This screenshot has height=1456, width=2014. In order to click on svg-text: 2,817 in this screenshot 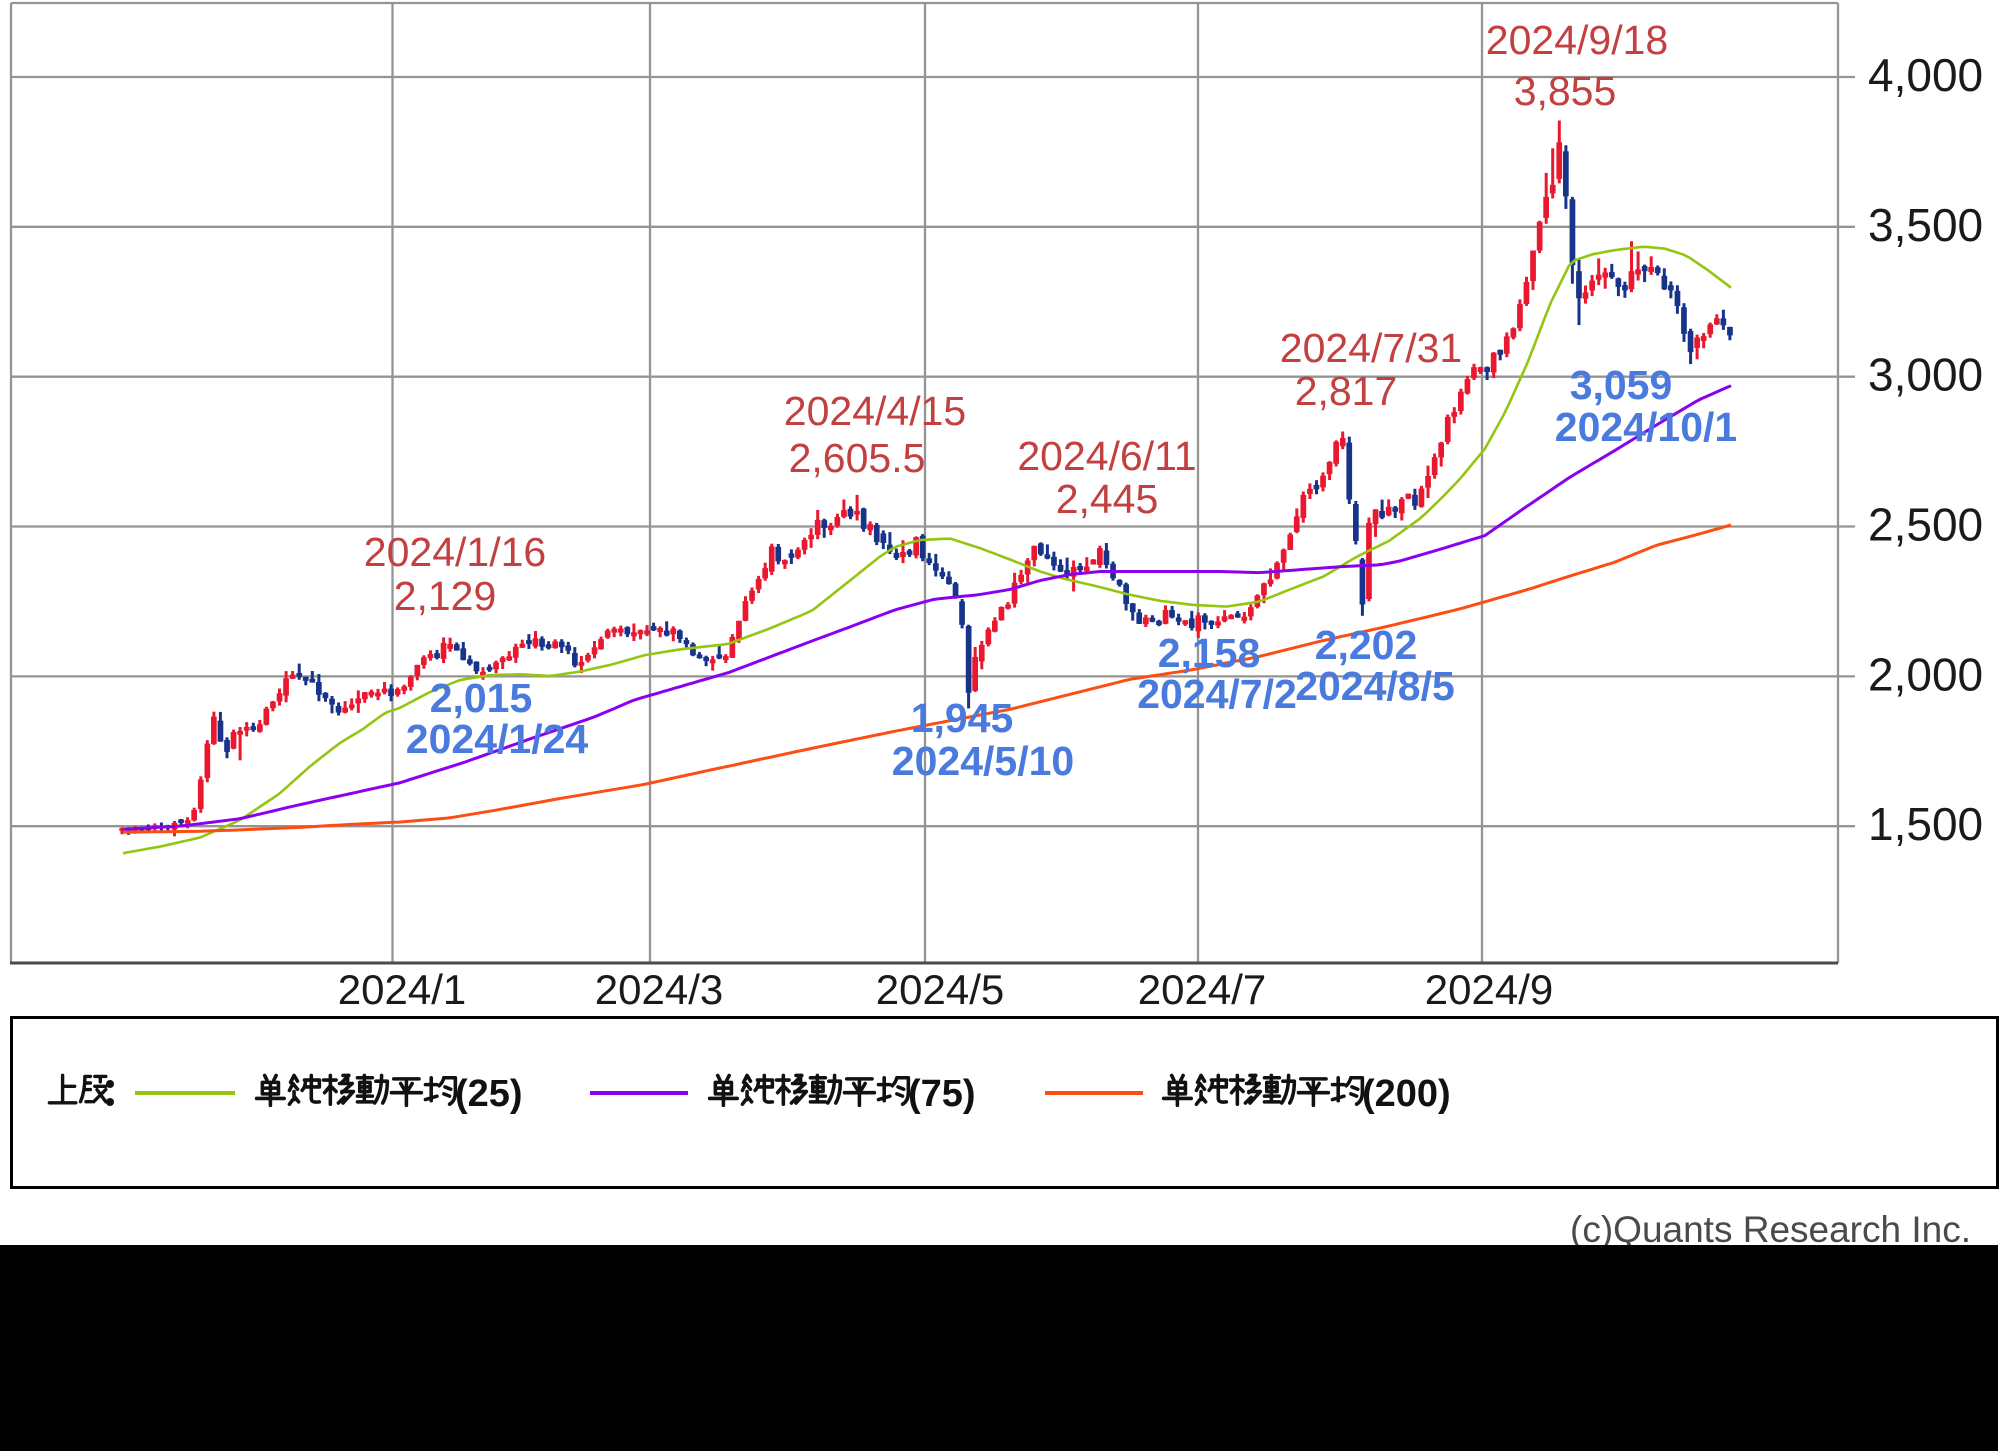, I will do `click(1346, 391)`.